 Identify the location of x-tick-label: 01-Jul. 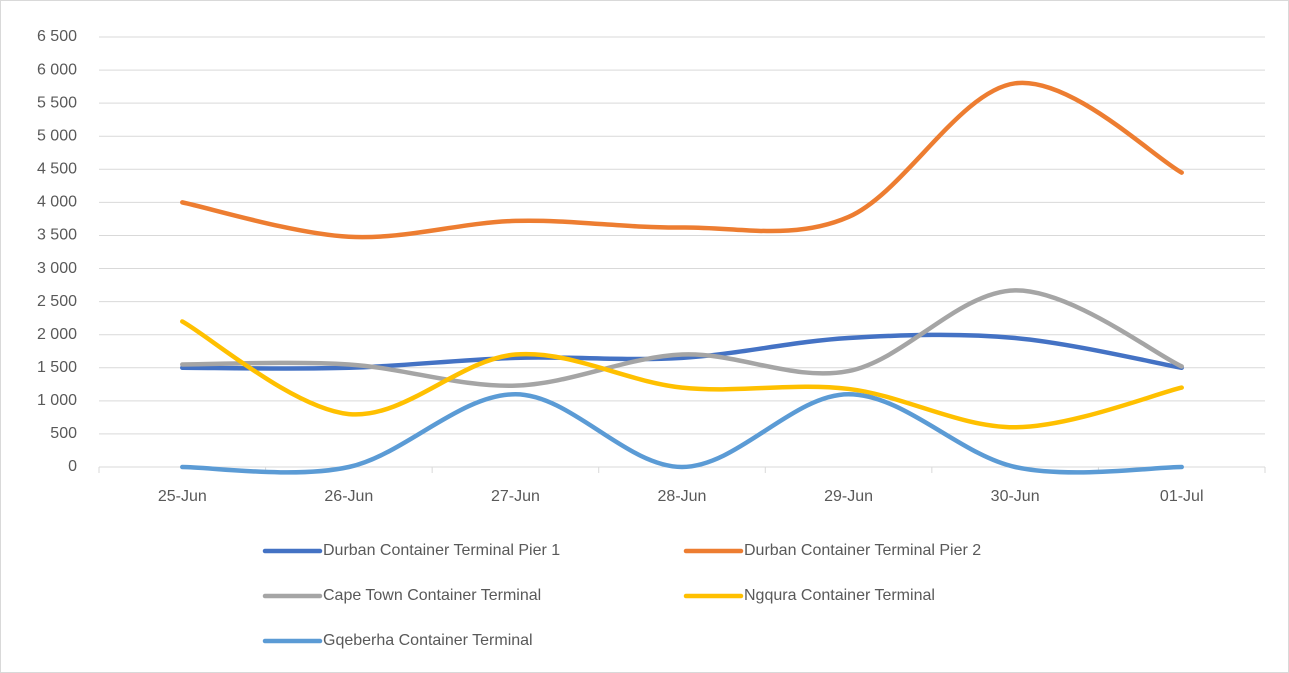
(1182, 496).